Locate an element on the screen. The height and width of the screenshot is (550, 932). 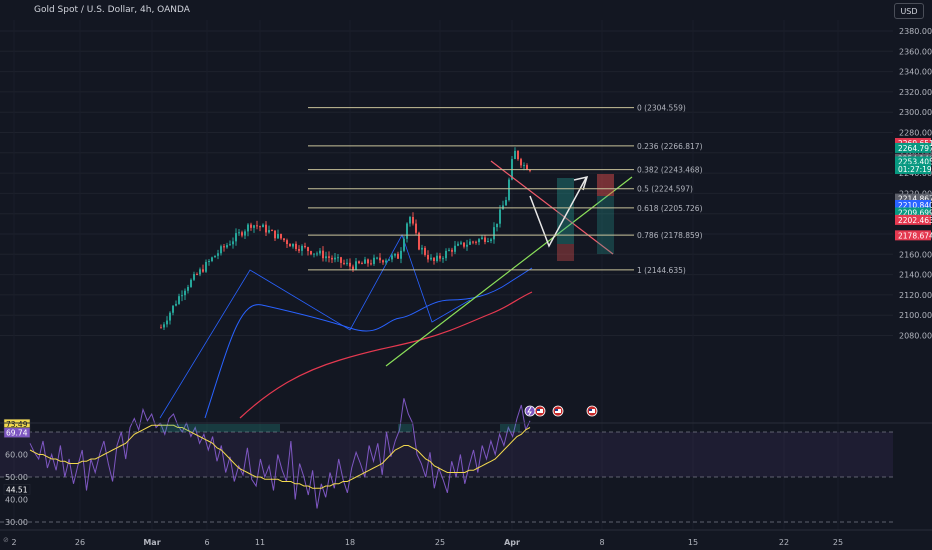
rsi-tick-label: 40.00 is located at coordinates (16, 500).